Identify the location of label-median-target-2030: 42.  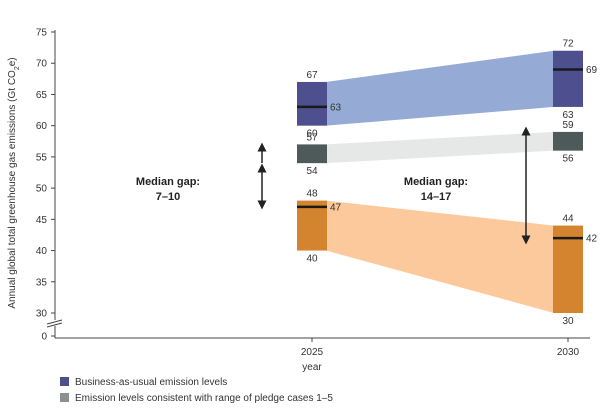
(592, 239).